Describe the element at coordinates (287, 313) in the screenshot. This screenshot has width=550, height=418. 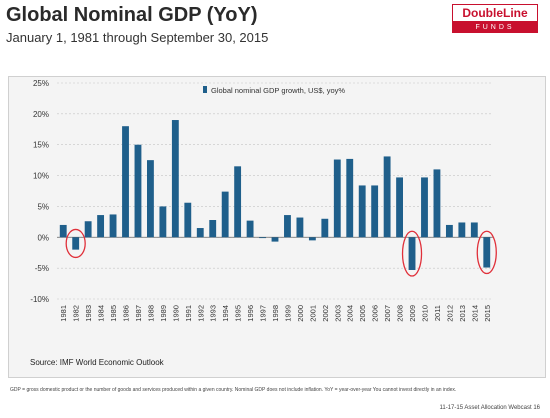
I see `x-tick-label: 1999` at that location.